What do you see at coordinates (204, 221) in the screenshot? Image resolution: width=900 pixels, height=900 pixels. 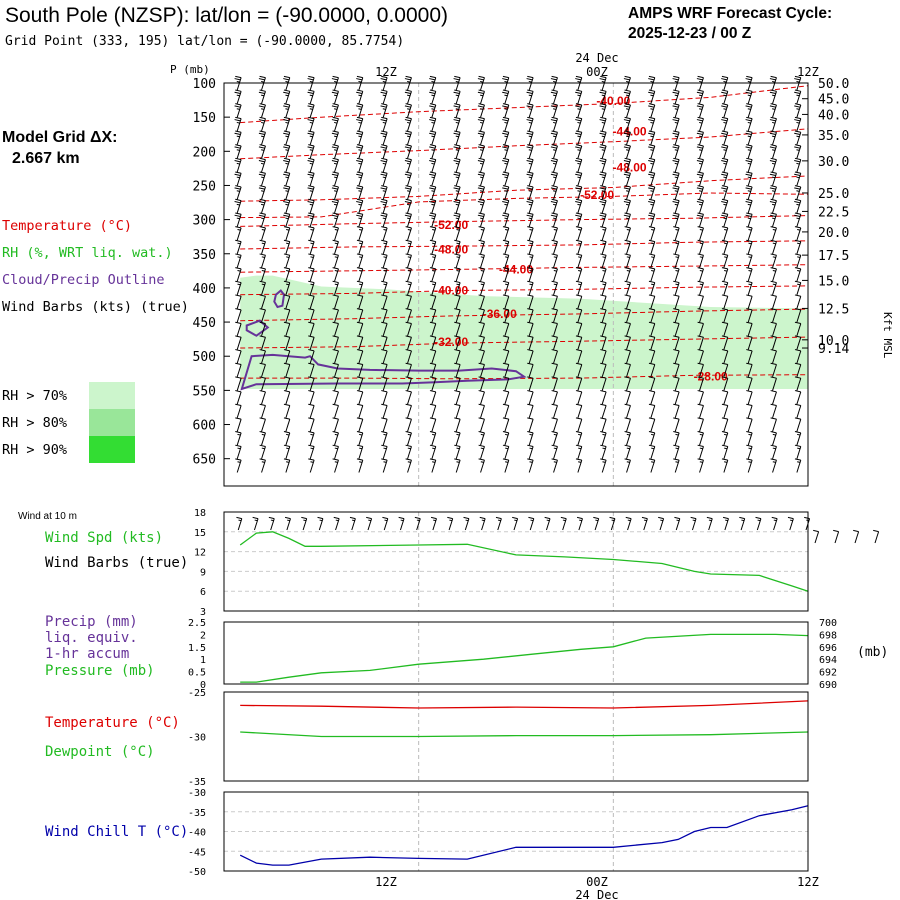 I see `pressure-tick-label: 300` at bounding box center [204, 221].